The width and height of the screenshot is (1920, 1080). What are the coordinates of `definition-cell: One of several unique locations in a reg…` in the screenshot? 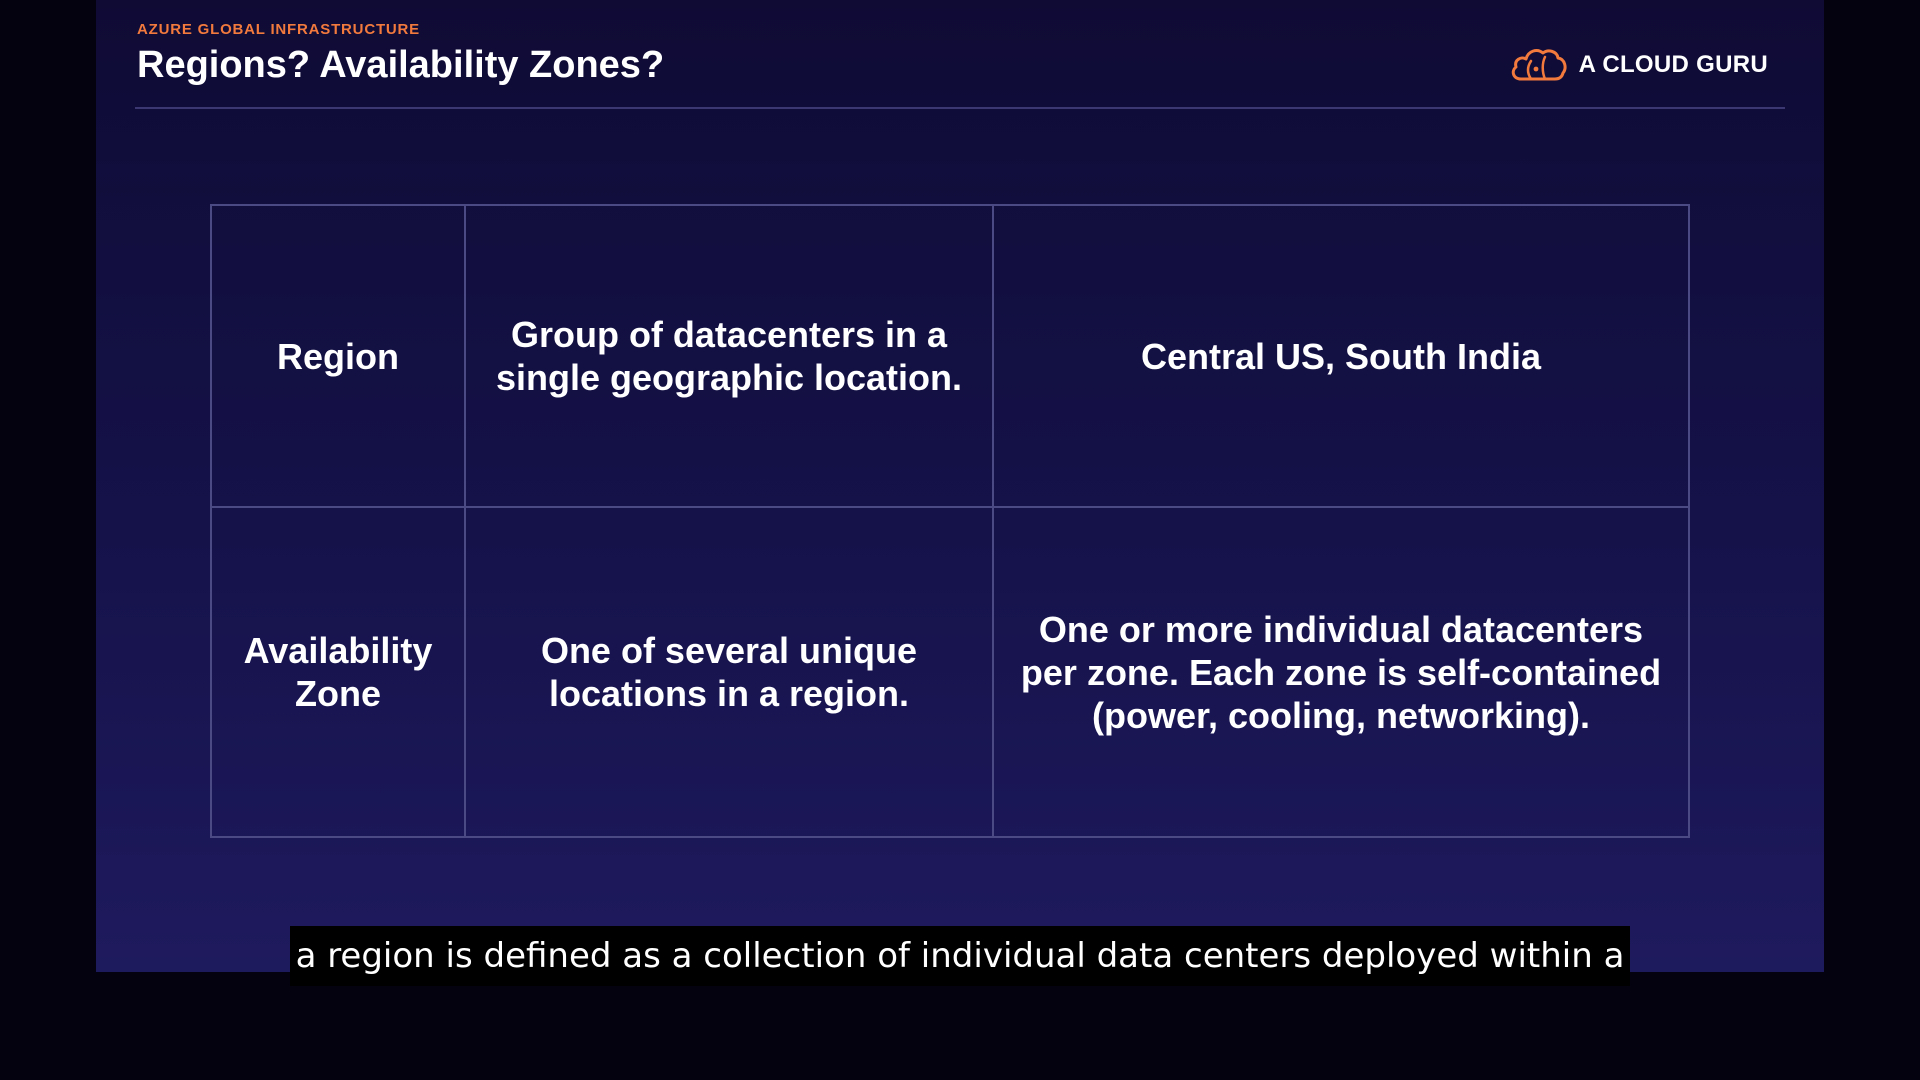 It's located at (729, 672).